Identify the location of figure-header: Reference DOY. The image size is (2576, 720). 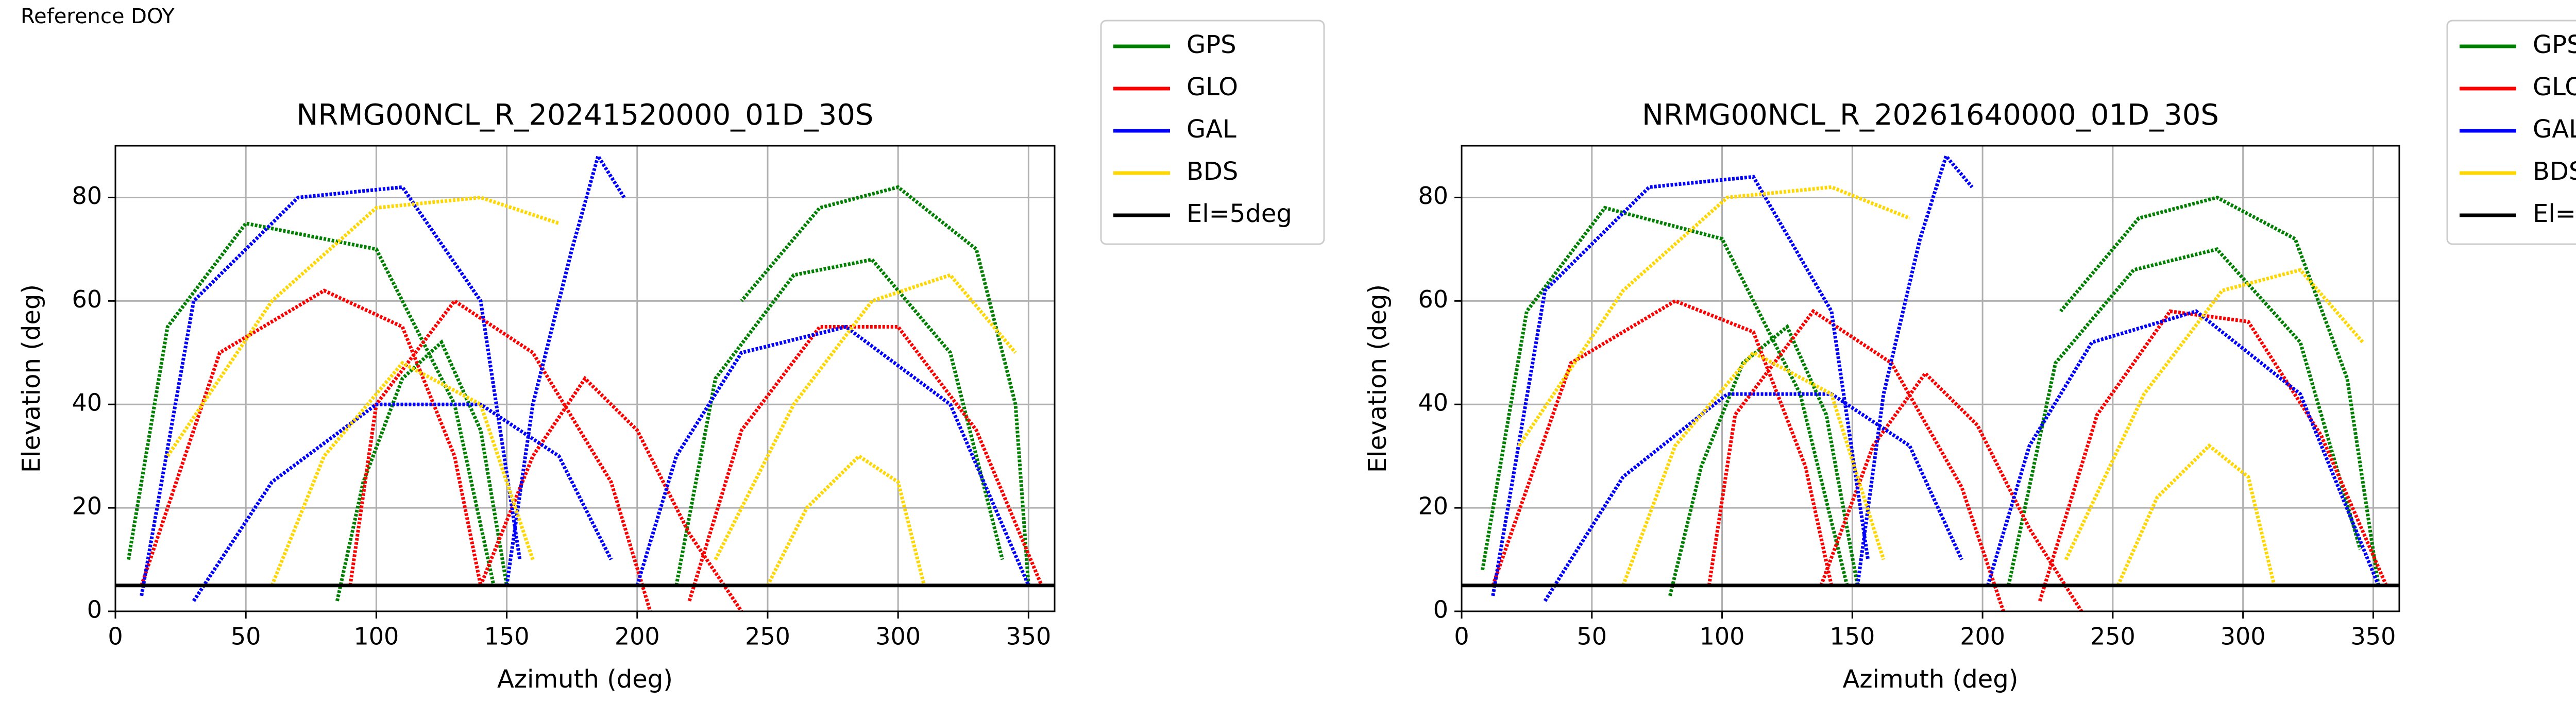
(98, 16).